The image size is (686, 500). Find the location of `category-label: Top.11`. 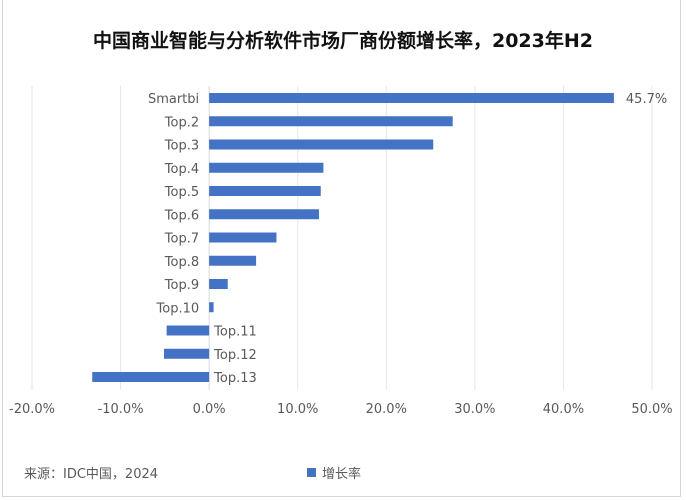

category-label: Top.11 is located at coordinates (235, 332).